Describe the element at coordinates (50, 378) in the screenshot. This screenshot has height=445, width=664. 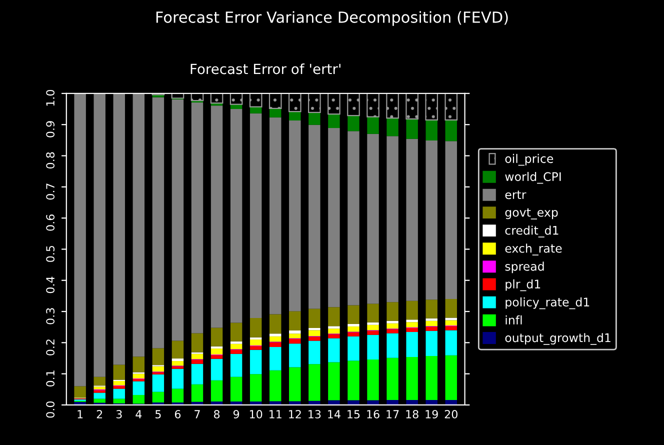
I see `y-tick-label: 0.1` at that location.